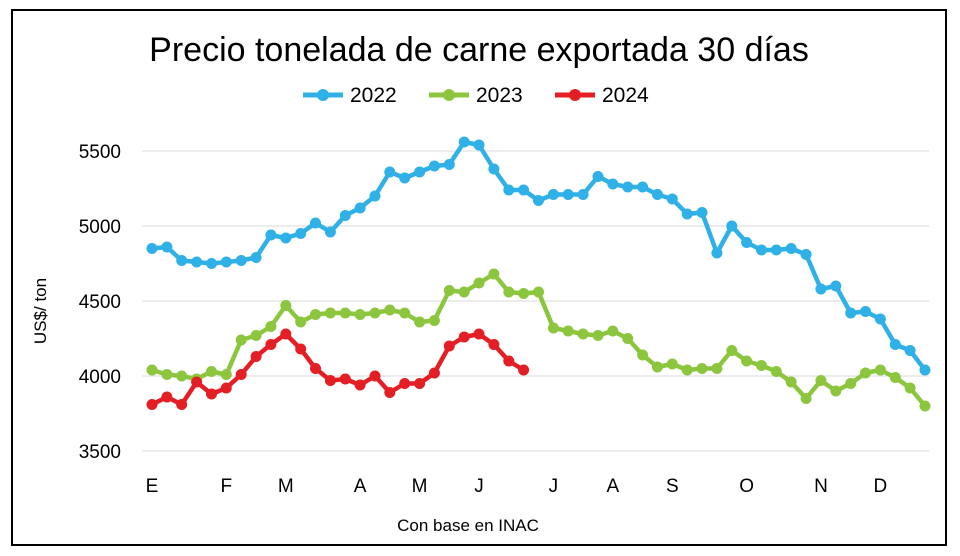  Describe the element at coordinates (468, 525) in the screenshot. I see `x-axis-label: Con base en INAC` at that location.